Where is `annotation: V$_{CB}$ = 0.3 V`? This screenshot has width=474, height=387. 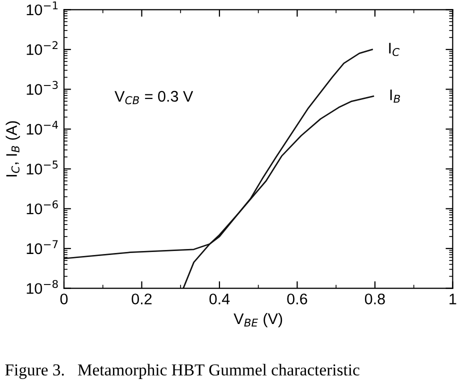
annotation: V$_{CB}$ = 0.3 V is located at coordinates (154, 97).